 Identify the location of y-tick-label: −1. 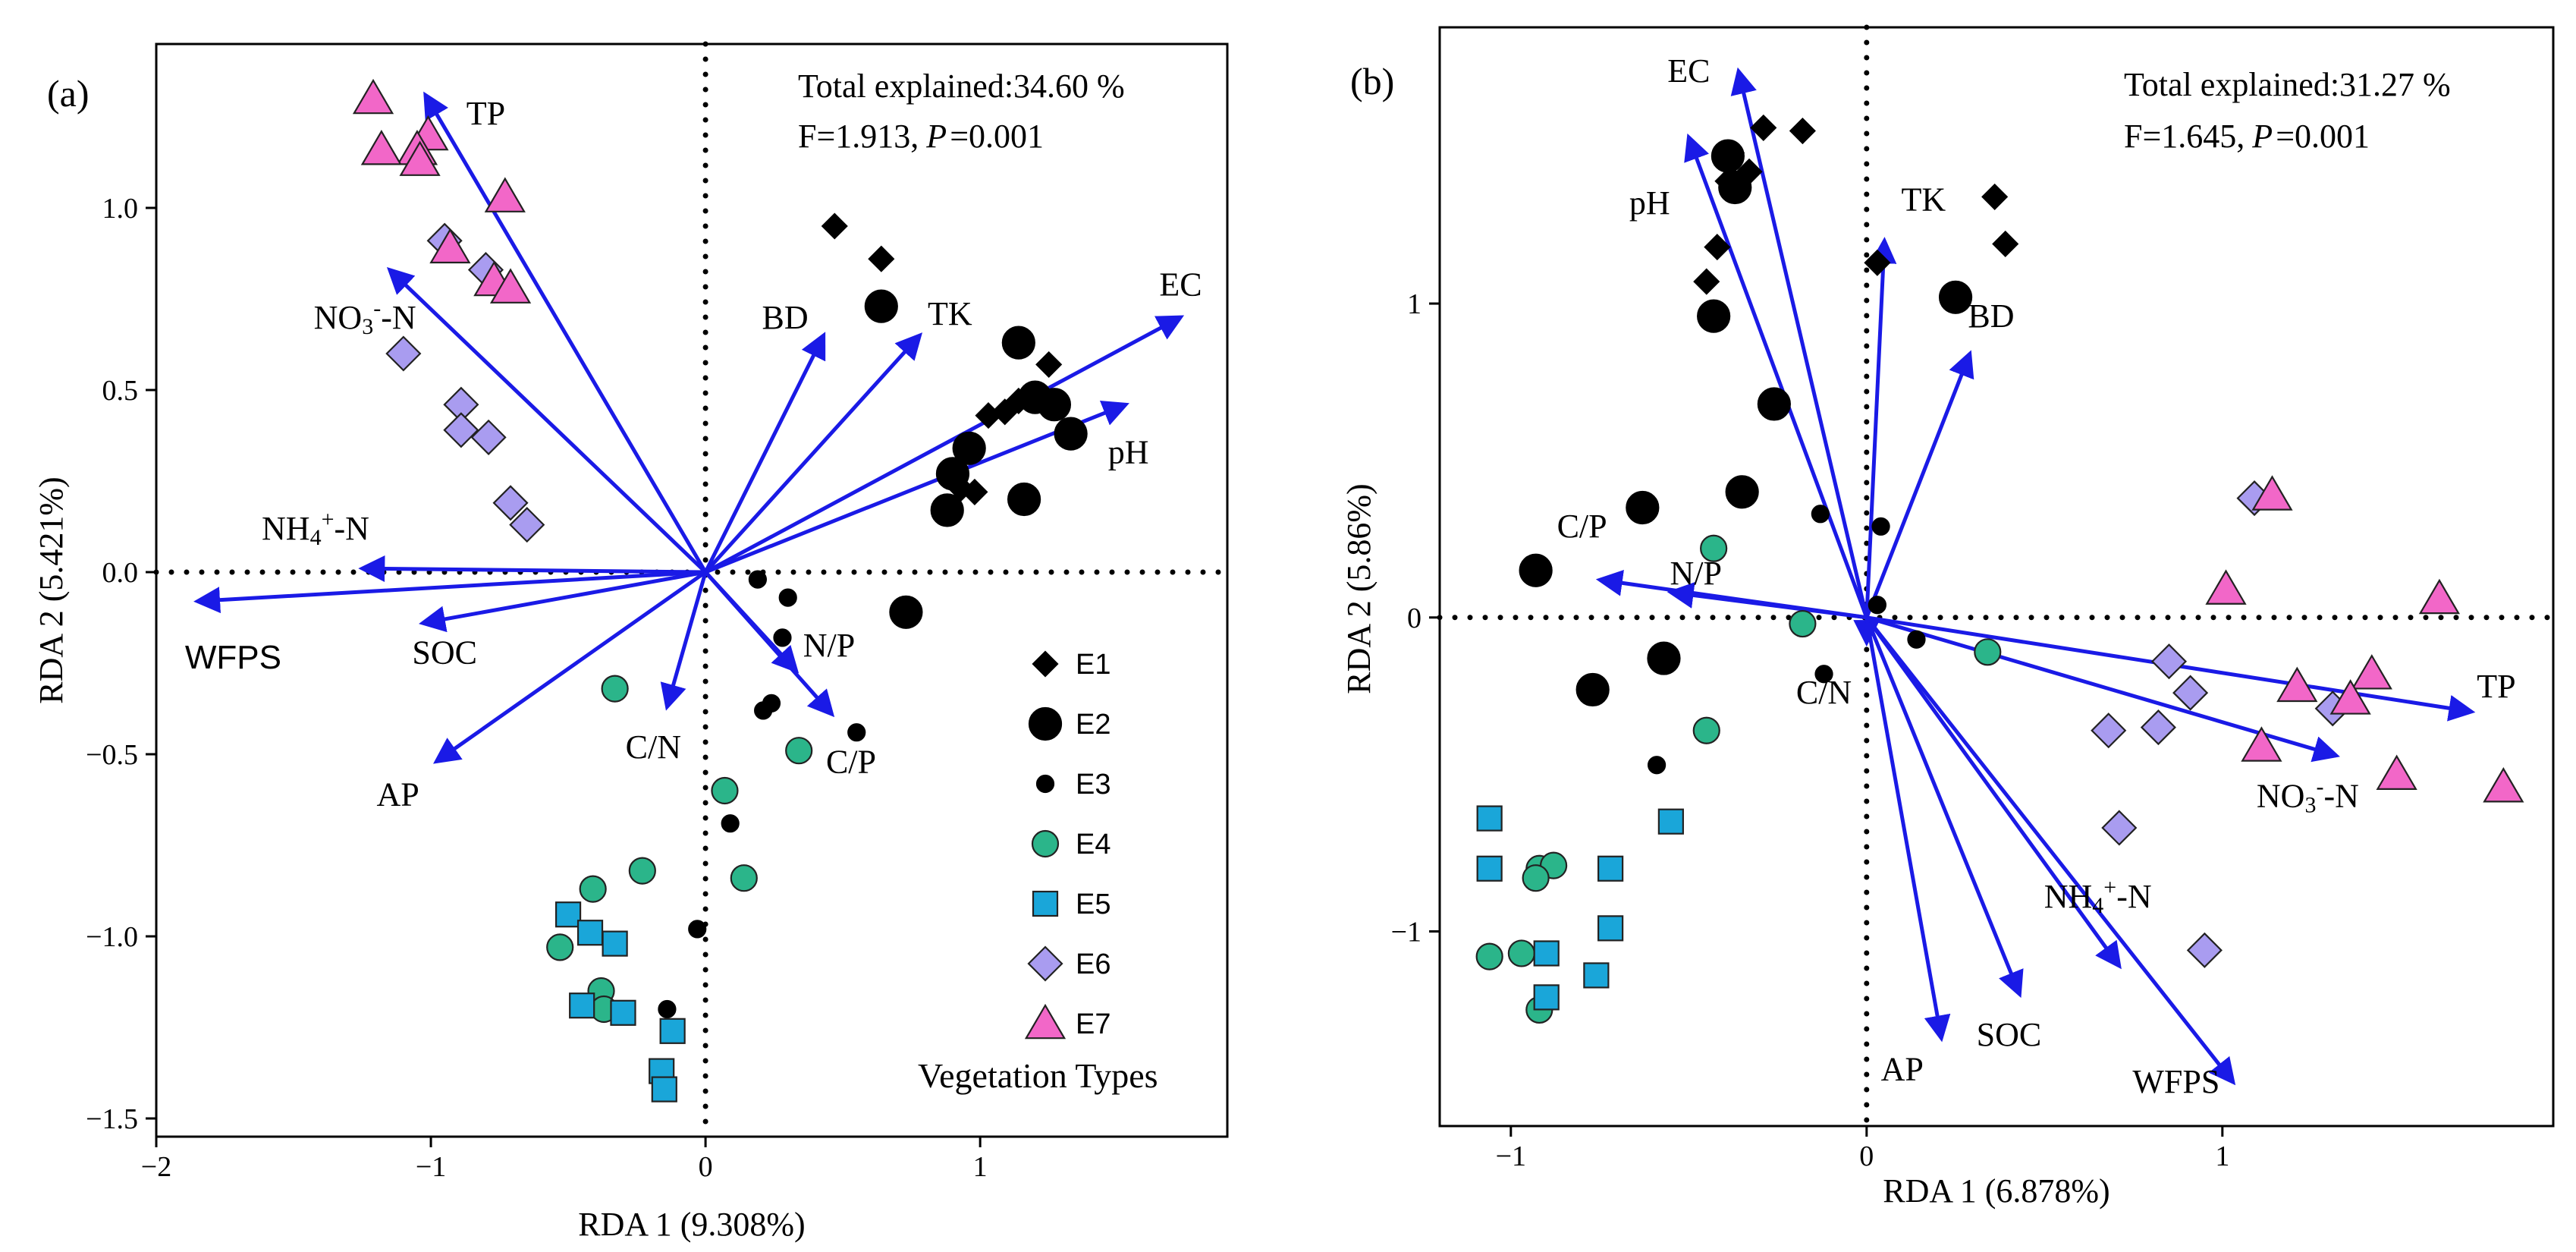
(1406, 932).